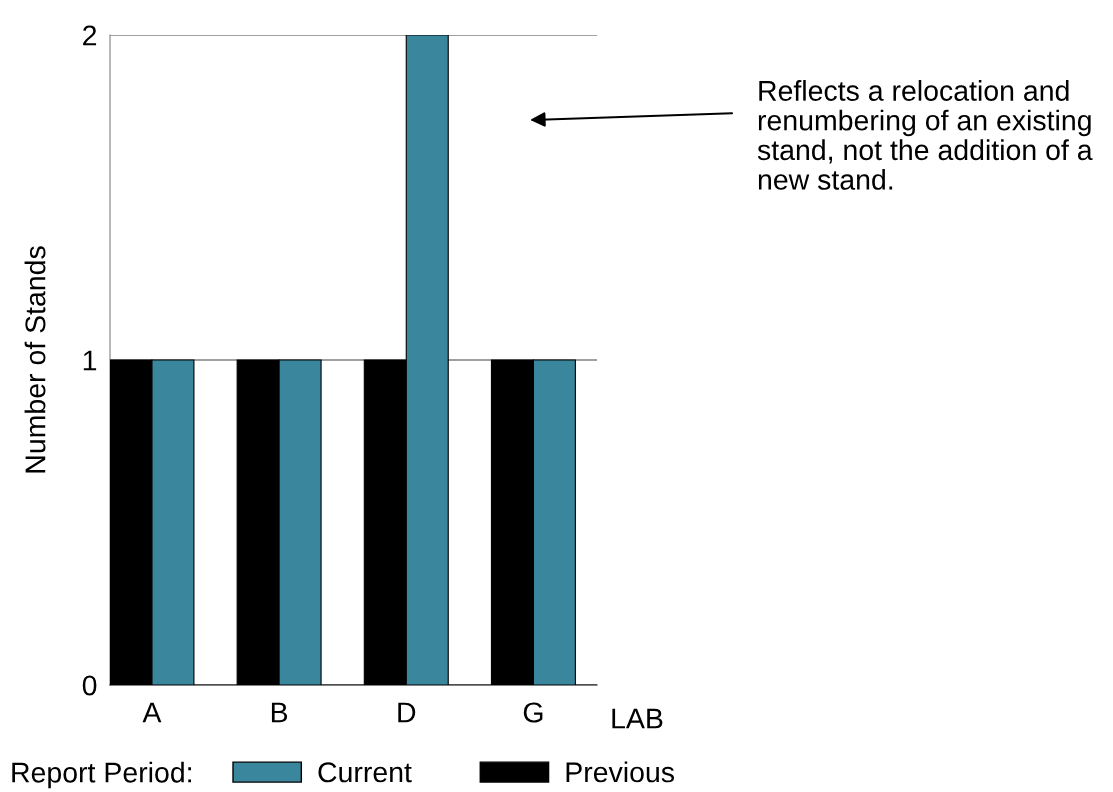  What do you see at coordinates (637, 718) in the screenshot?
I see `x-axis-title: LAB` at bounding box center [637, 718].